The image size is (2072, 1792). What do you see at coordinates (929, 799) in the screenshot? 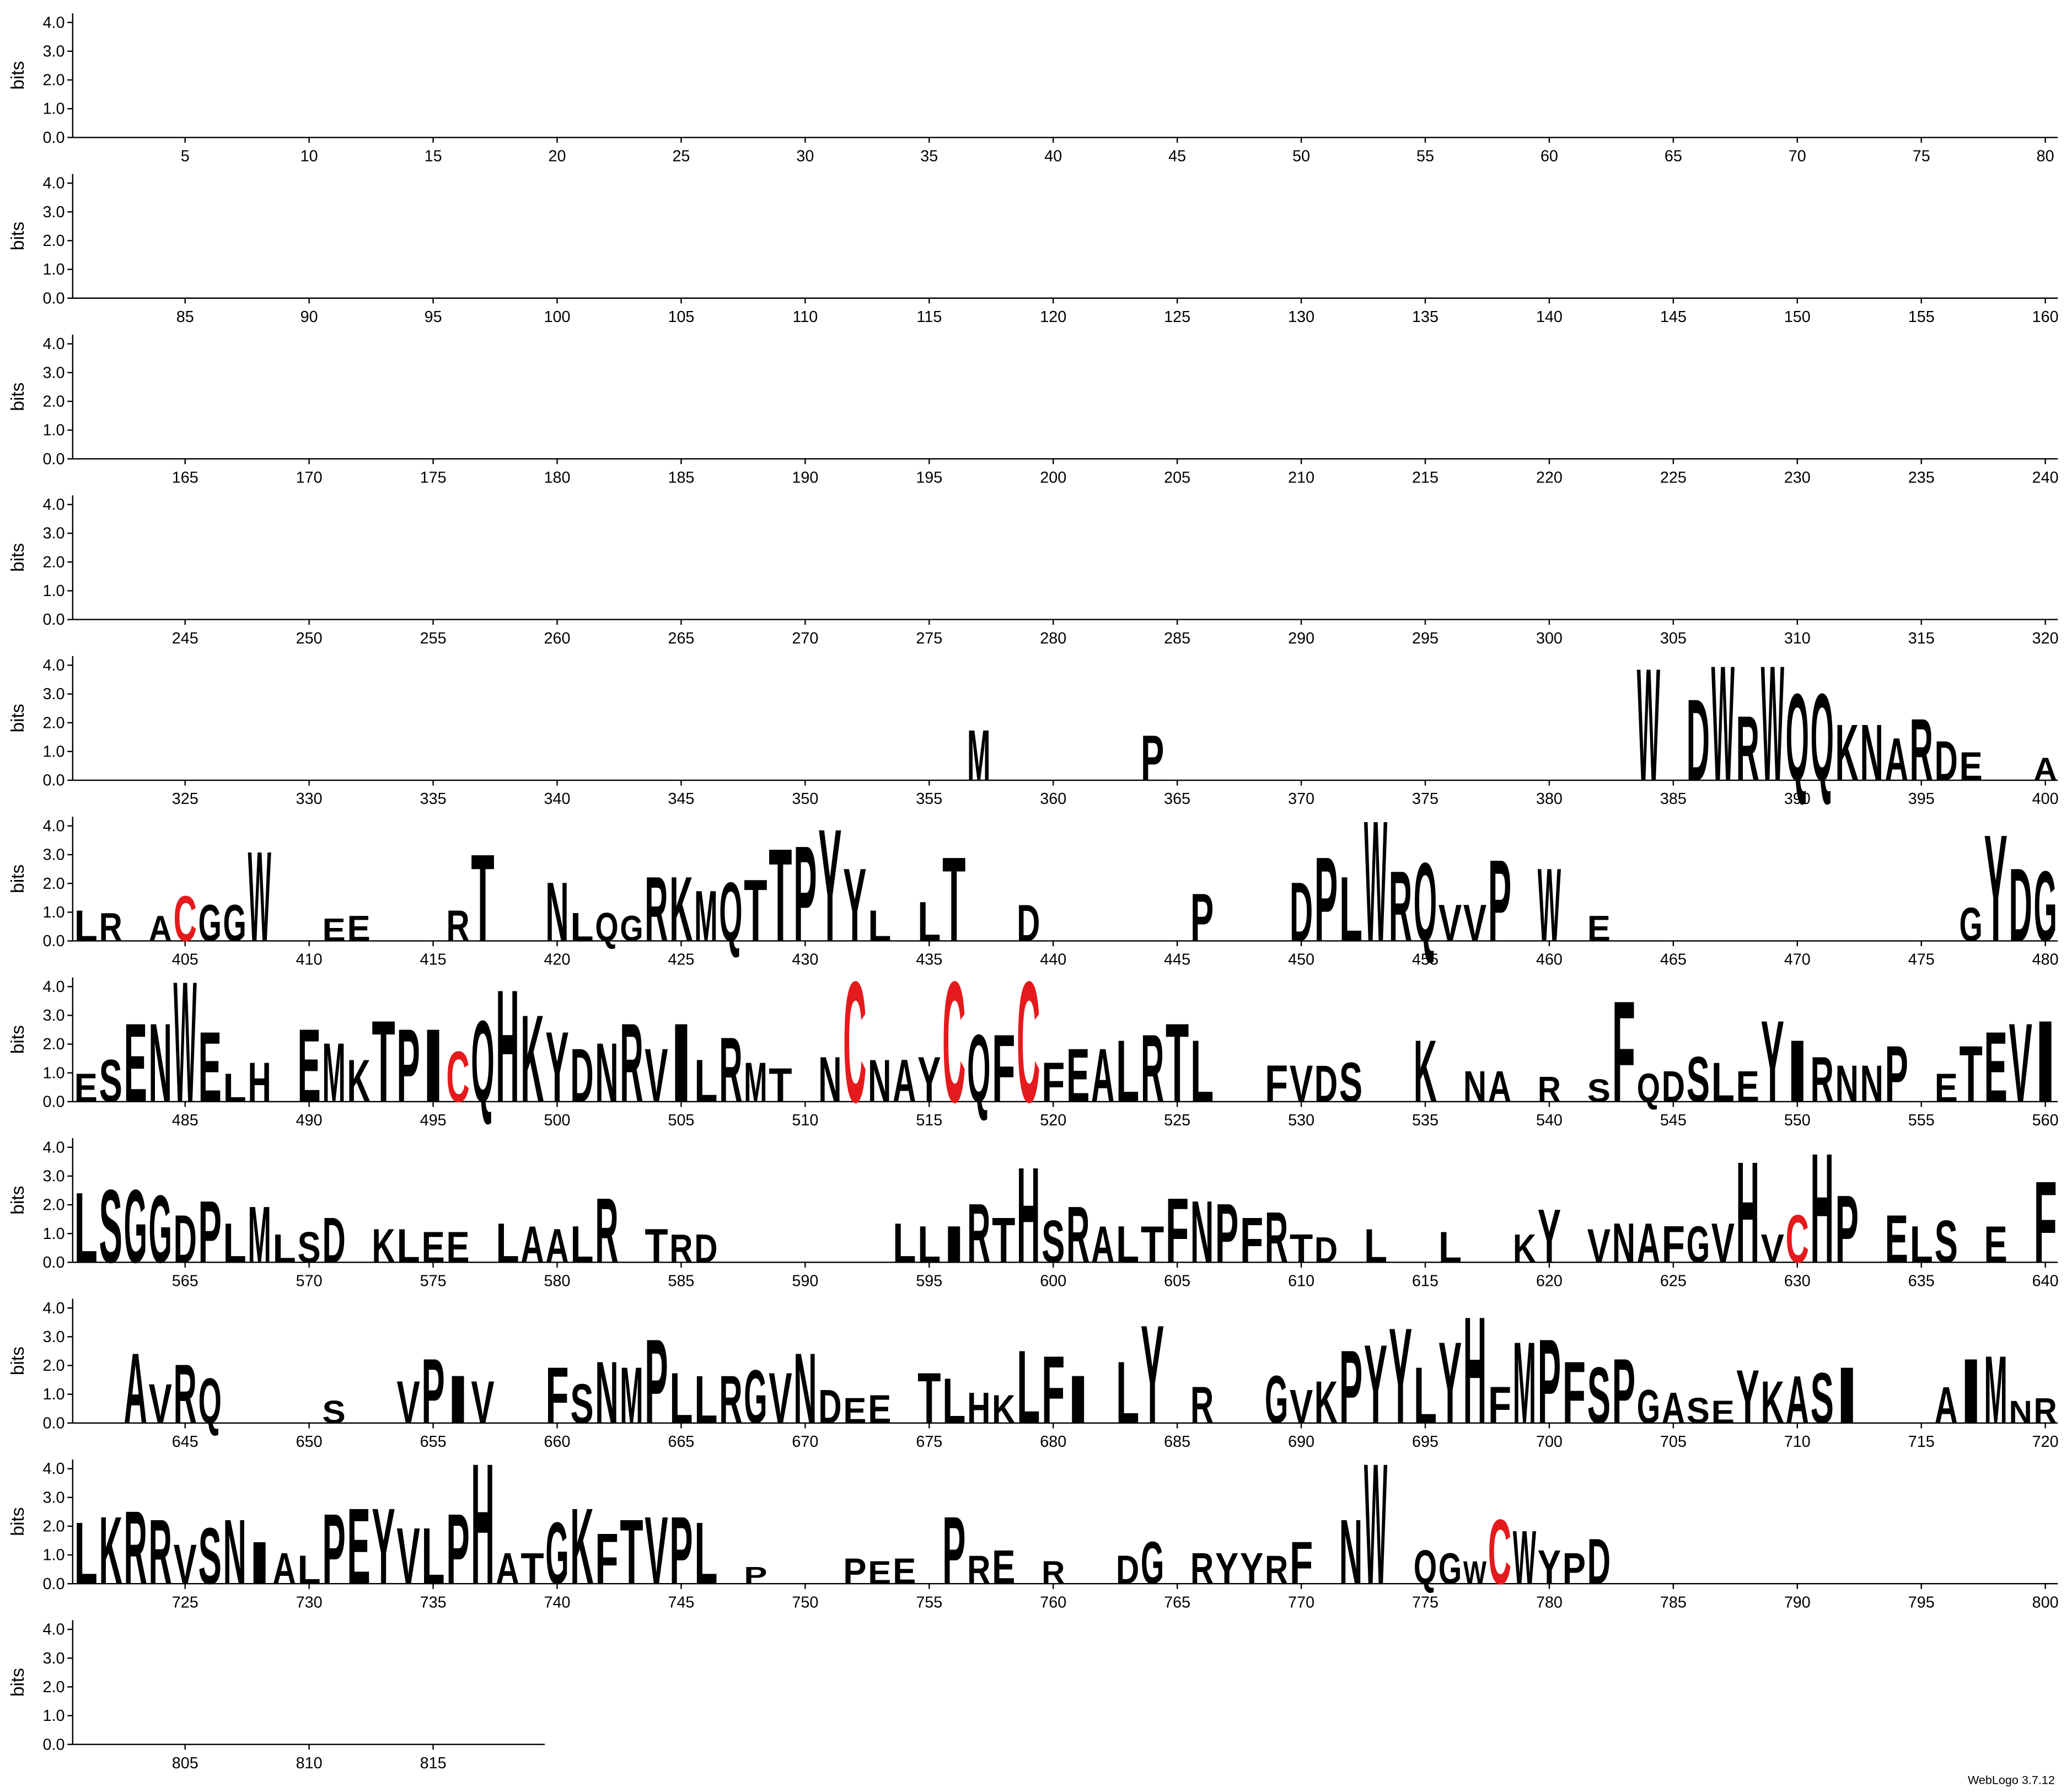
I see `x-tick-label: 355` at bounding box center [929, 799].